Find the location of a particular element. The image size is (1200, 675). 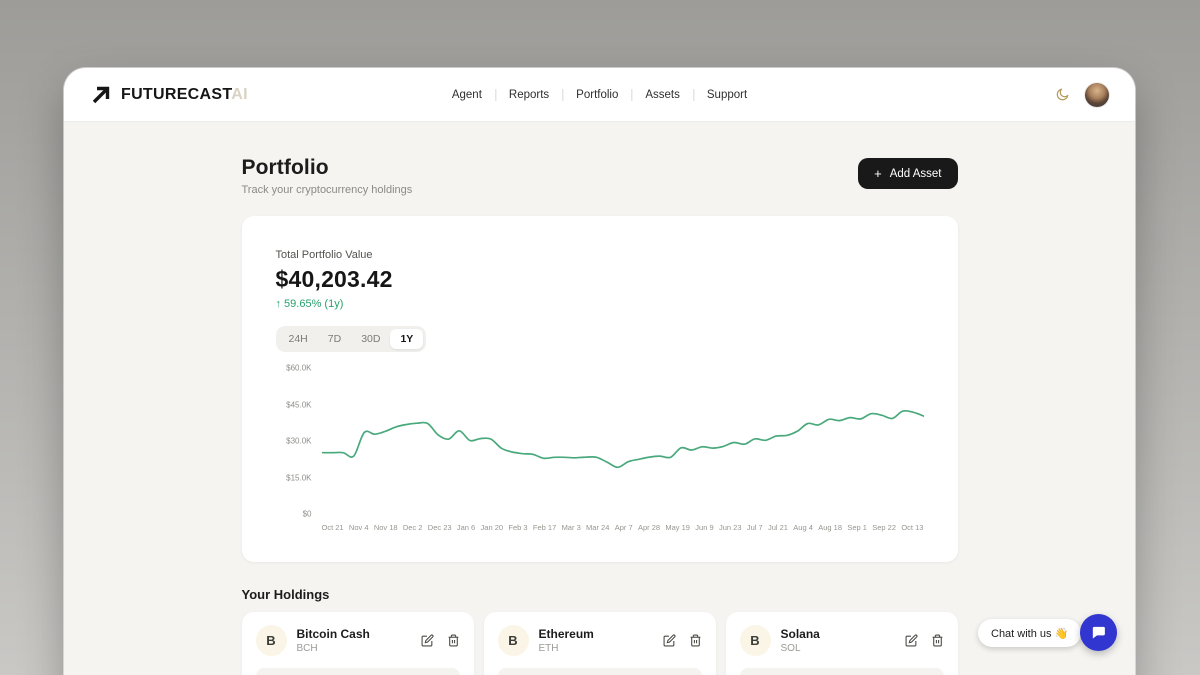

ai-score-row: AI Score: -1 (Slightly Bearish) is located at coordinates (357, 671).